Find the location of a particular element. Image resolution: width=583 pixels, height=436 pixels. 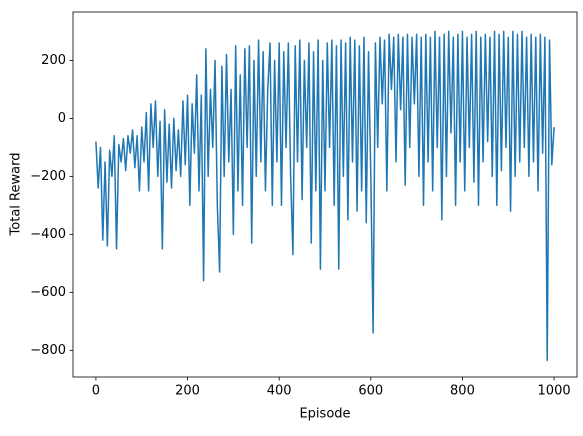

x-axis-label: Episode is located at coordinates (324, 414).